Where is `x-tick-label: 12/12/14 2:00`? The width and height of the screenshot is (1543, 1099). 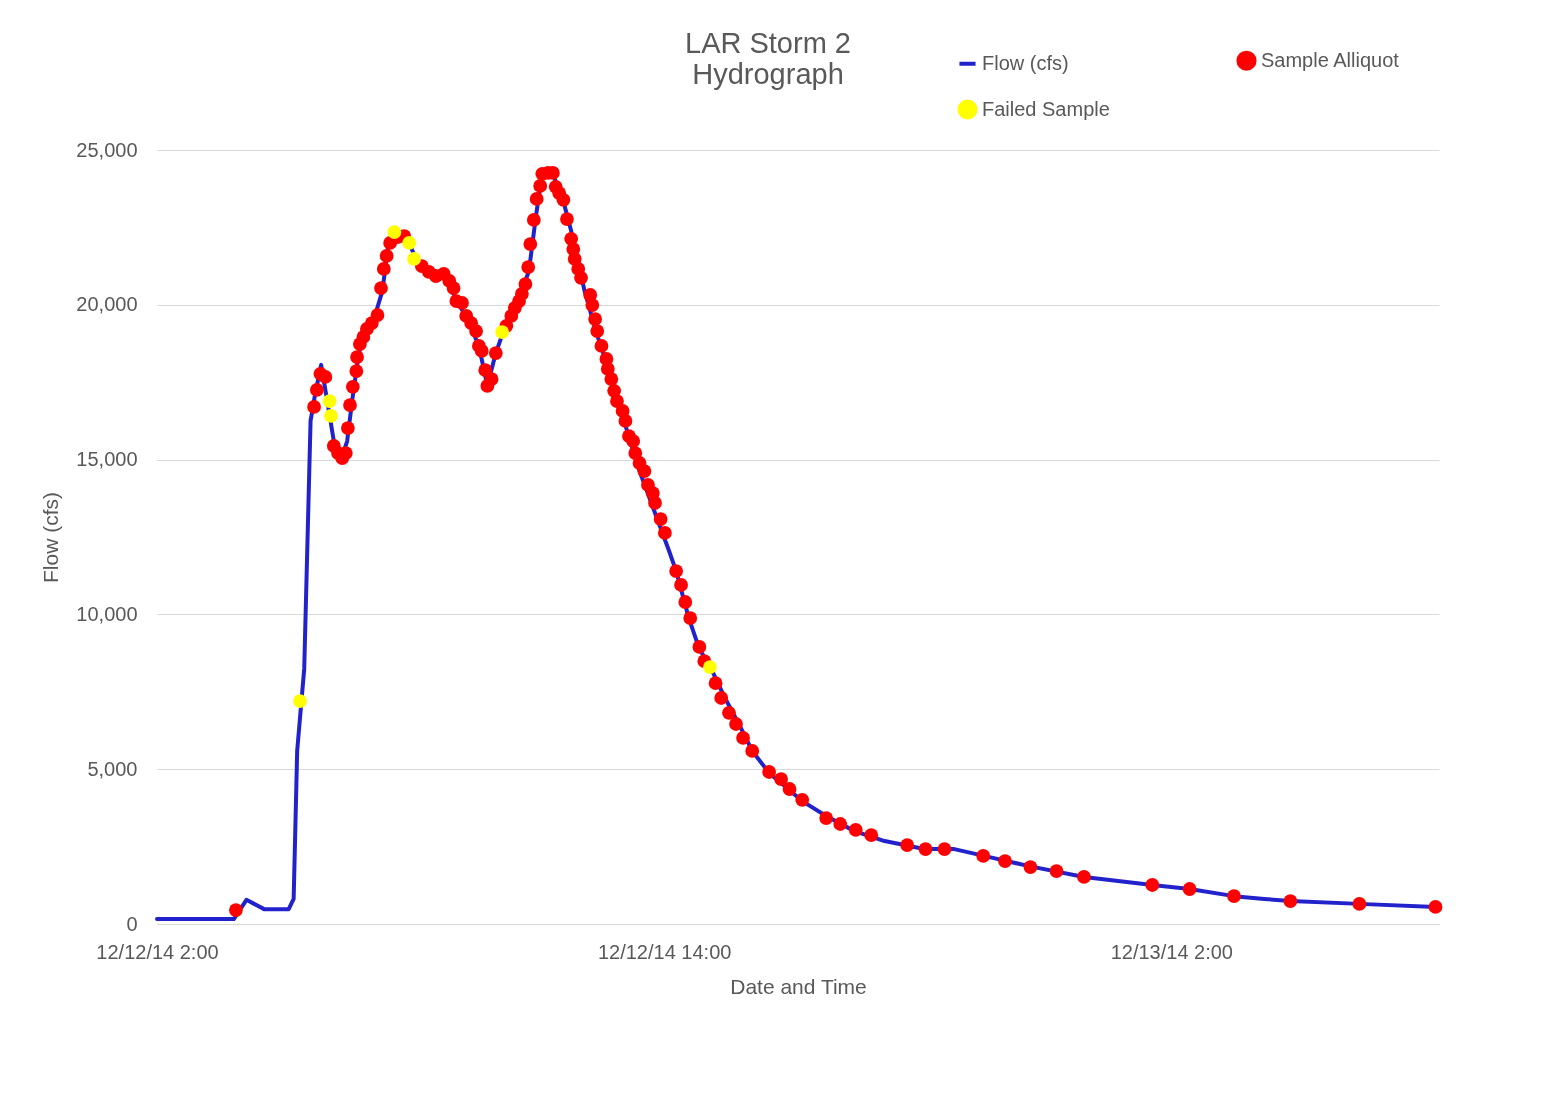
x-tick-label: 12/12/14 2:00 is located at coordinates (157, 951).